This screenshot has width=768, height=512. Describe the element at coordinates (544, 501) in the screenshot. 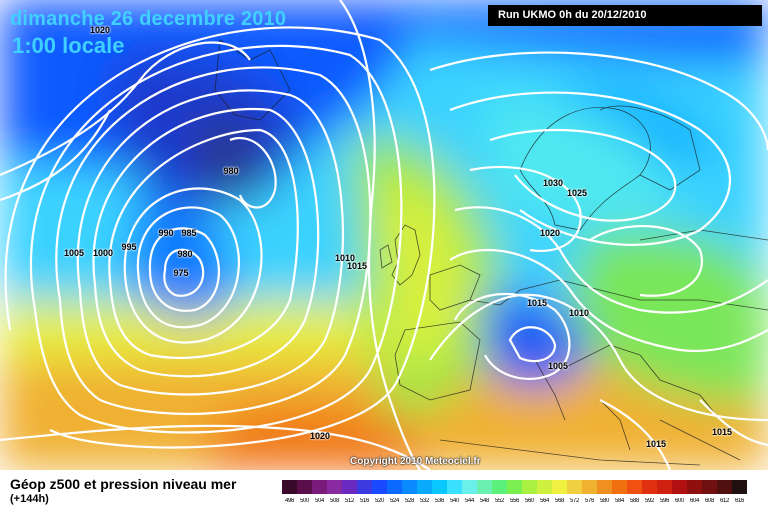

I see `scale-tick-label: 564` at that location.